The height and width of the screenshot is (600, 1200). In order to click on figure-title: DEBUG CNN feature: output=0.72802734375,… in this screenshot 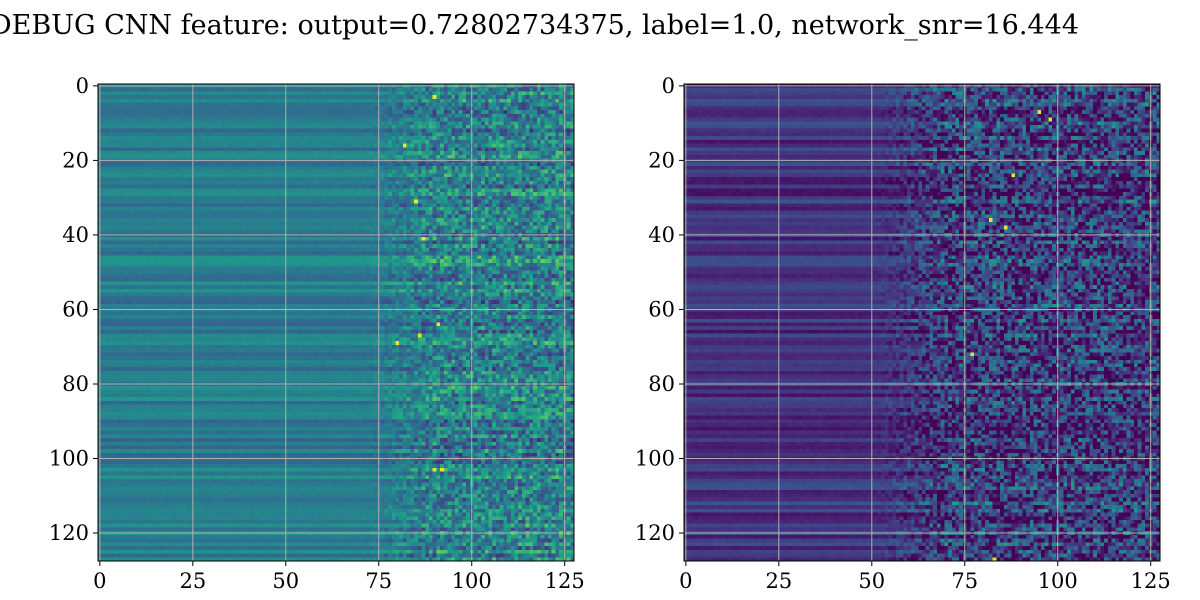, I will do `click(539, 25)`.